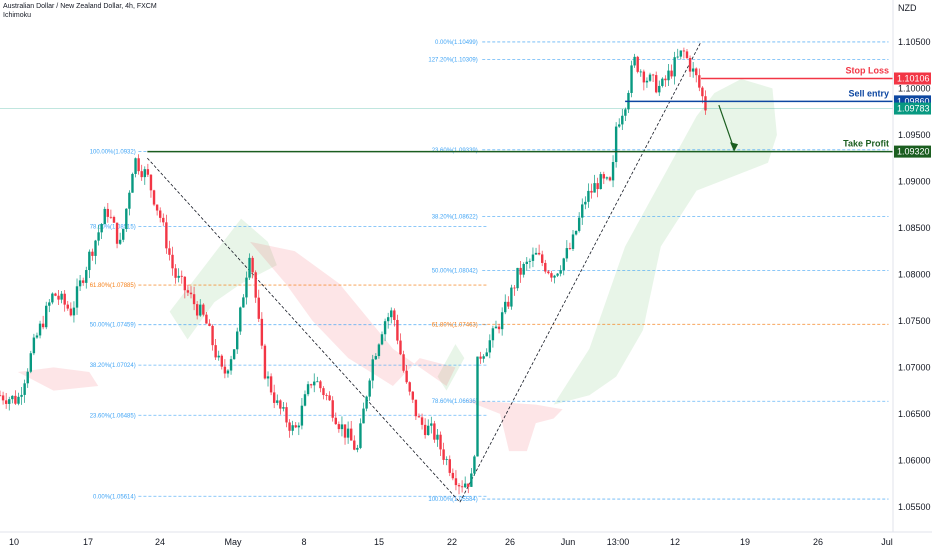 The width and height of the screenshot is (932, 550). I want to click on indicator-label: Ichimoku, so click(17, 15).